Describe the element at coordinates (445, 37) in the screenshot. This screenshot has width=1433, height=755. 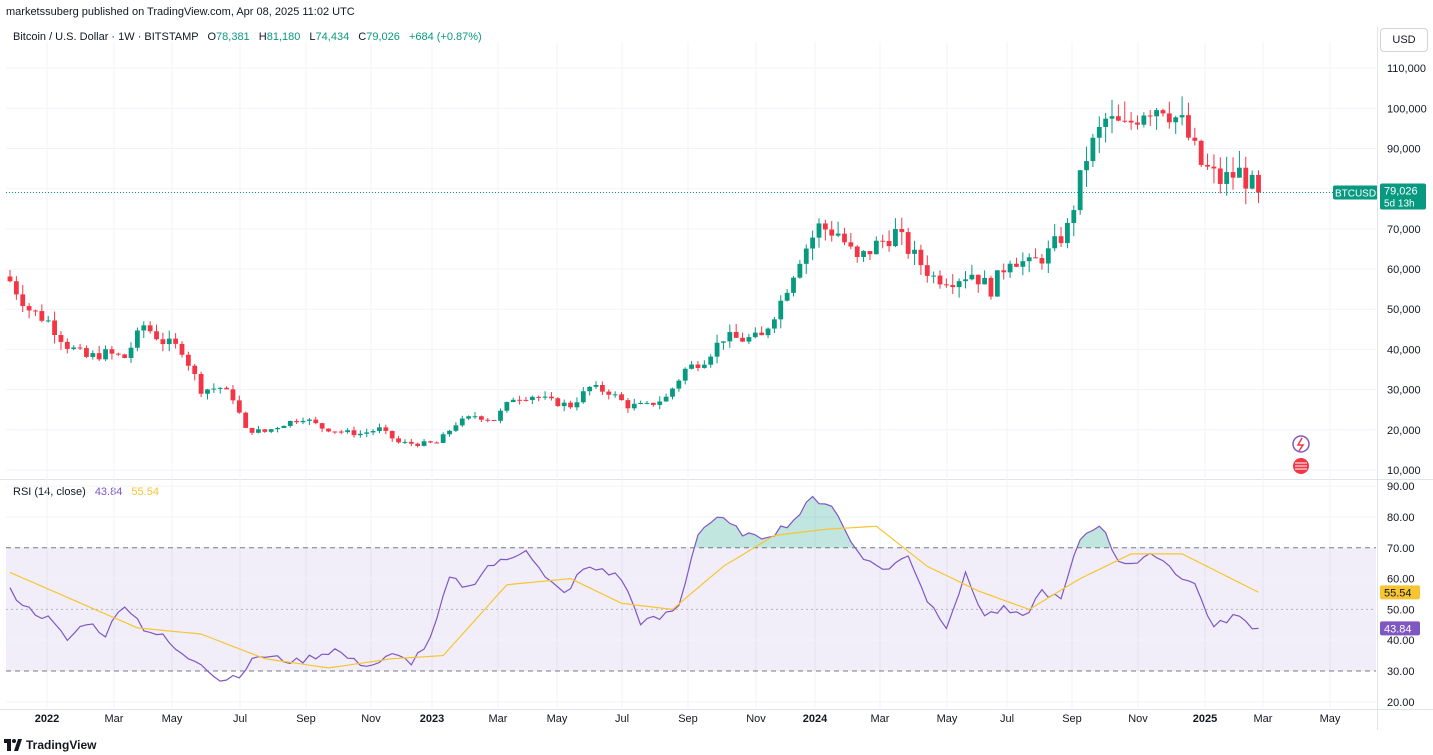
I see `change-value: +684 (+0.87%)` at that location.